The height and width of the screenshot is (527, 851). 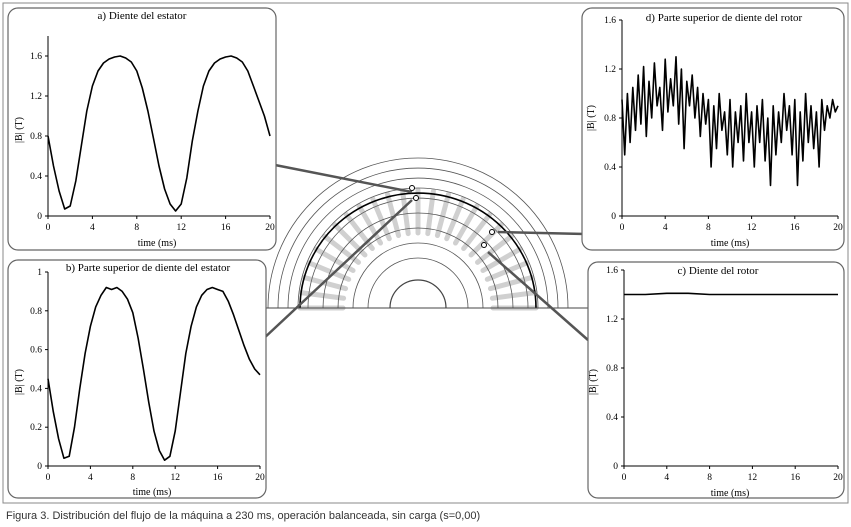 What do you see at coordinates (343, 178) in the screenshot?
I see `pointer-arrow-a` at bounding box center [343, 178].